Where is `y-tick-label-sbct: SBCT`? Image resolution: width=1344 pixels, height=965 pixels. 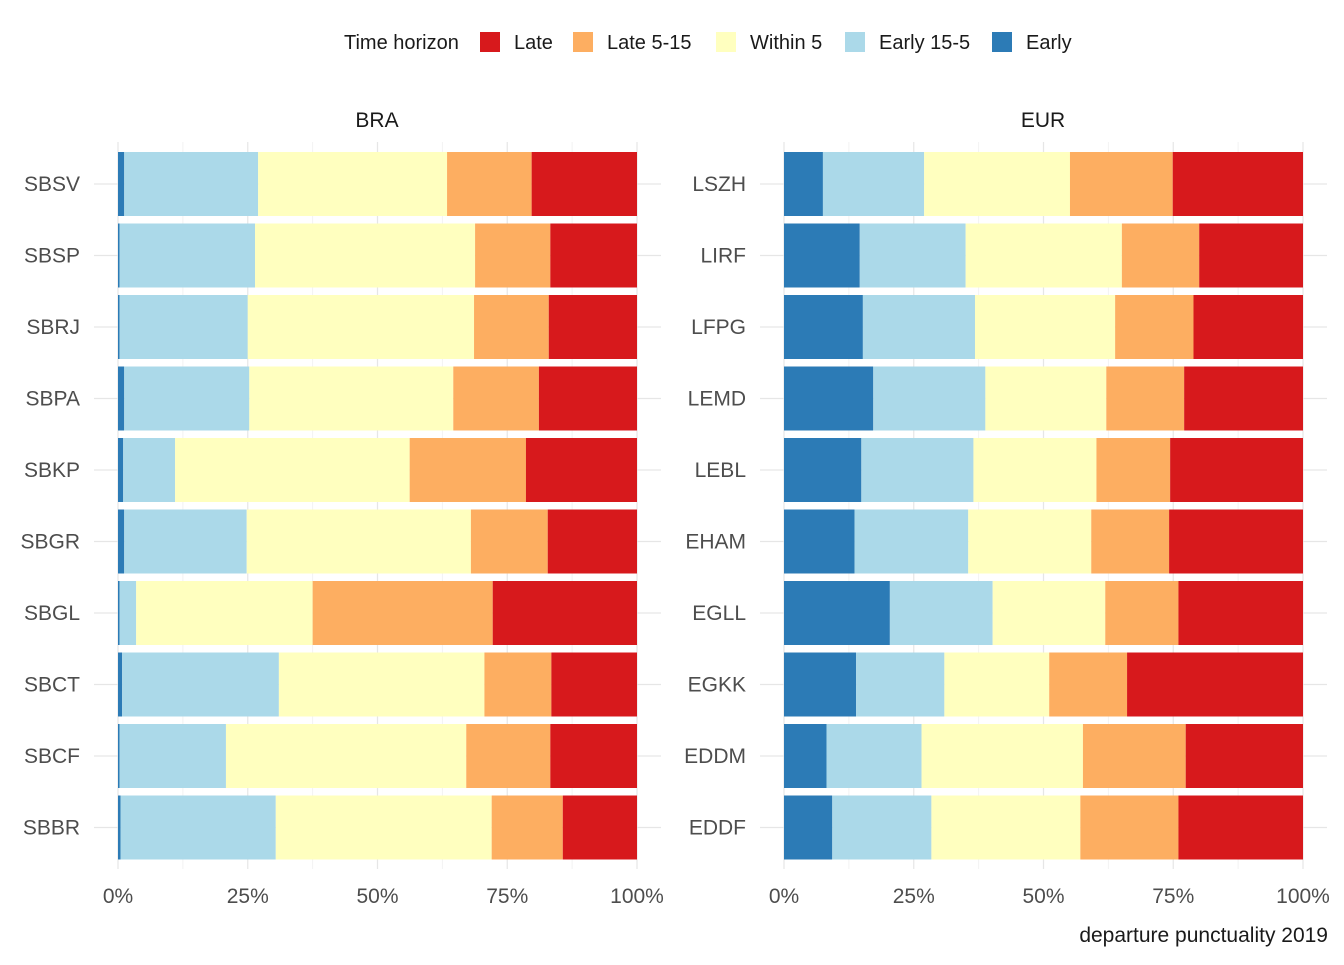
y-tick-label-sbct: SBCT is located at coordinates (52, 685).